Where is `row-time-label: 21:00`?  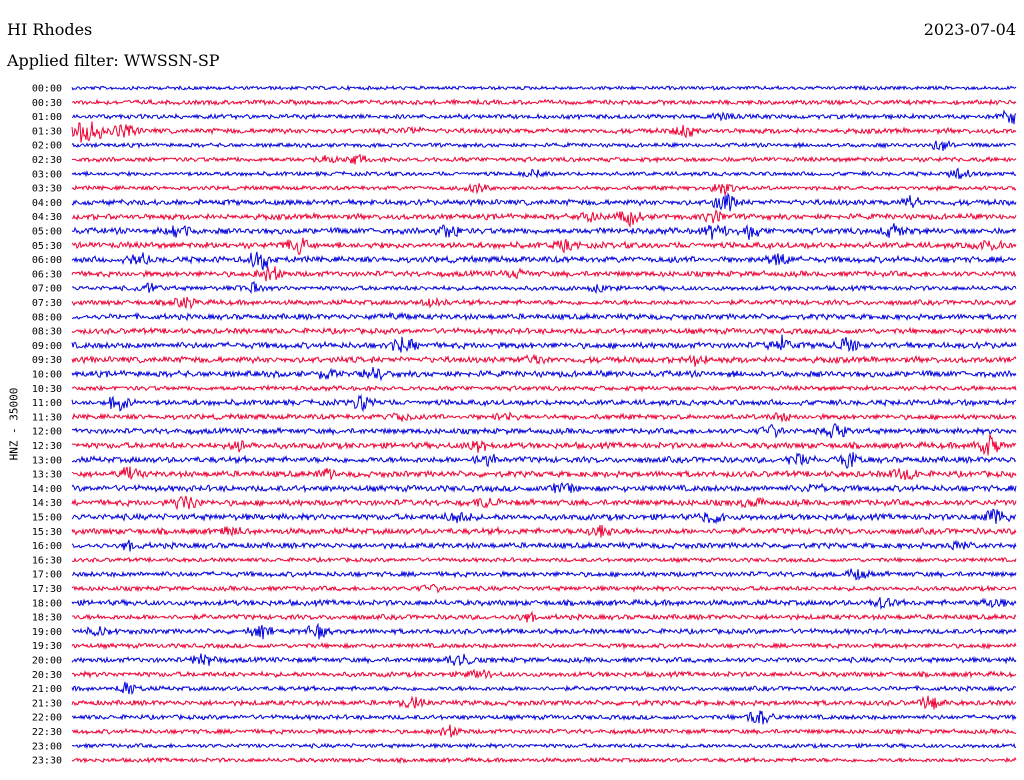
row-time-label: 21:00 is located at coordinates (47, 689).